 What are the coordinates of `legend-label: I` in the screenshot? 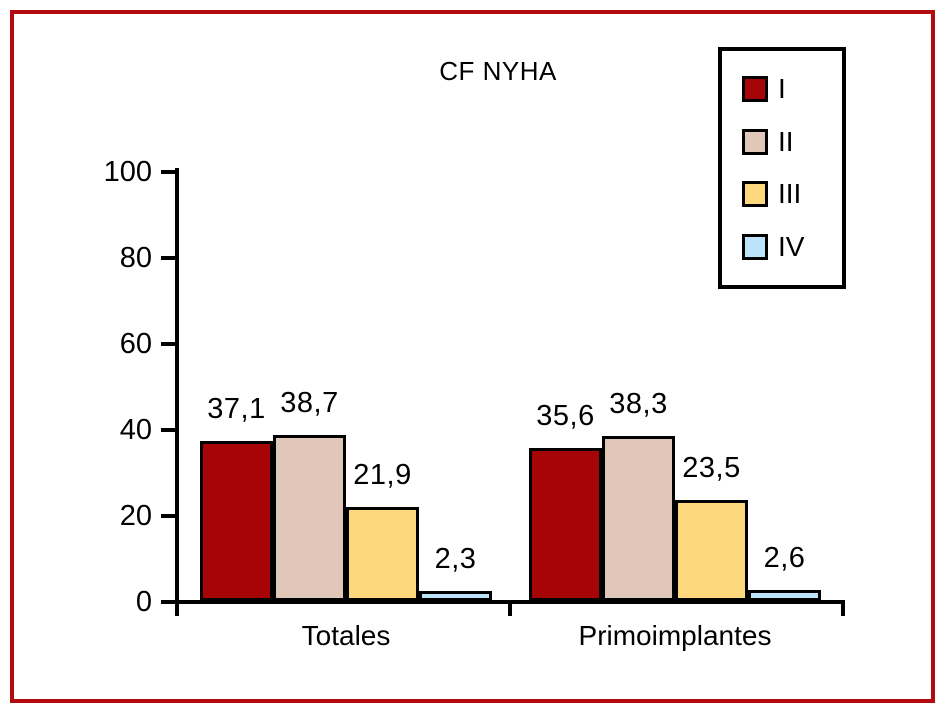 It's located at (782, 89).